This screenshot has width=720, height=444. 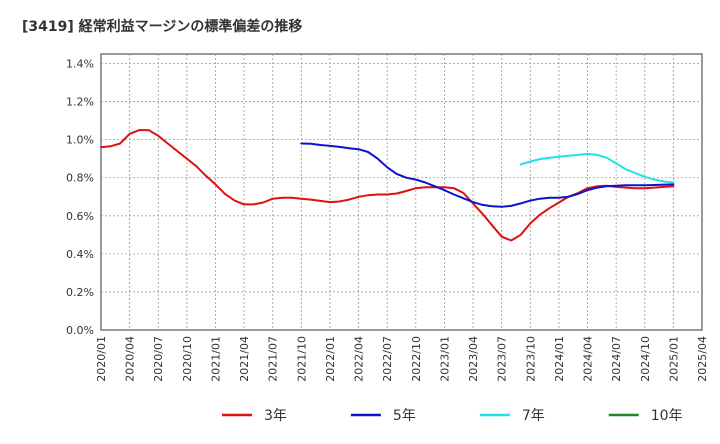 I want to click on legend: 3年 5年 7年 10年, so click(x=452, y=416).